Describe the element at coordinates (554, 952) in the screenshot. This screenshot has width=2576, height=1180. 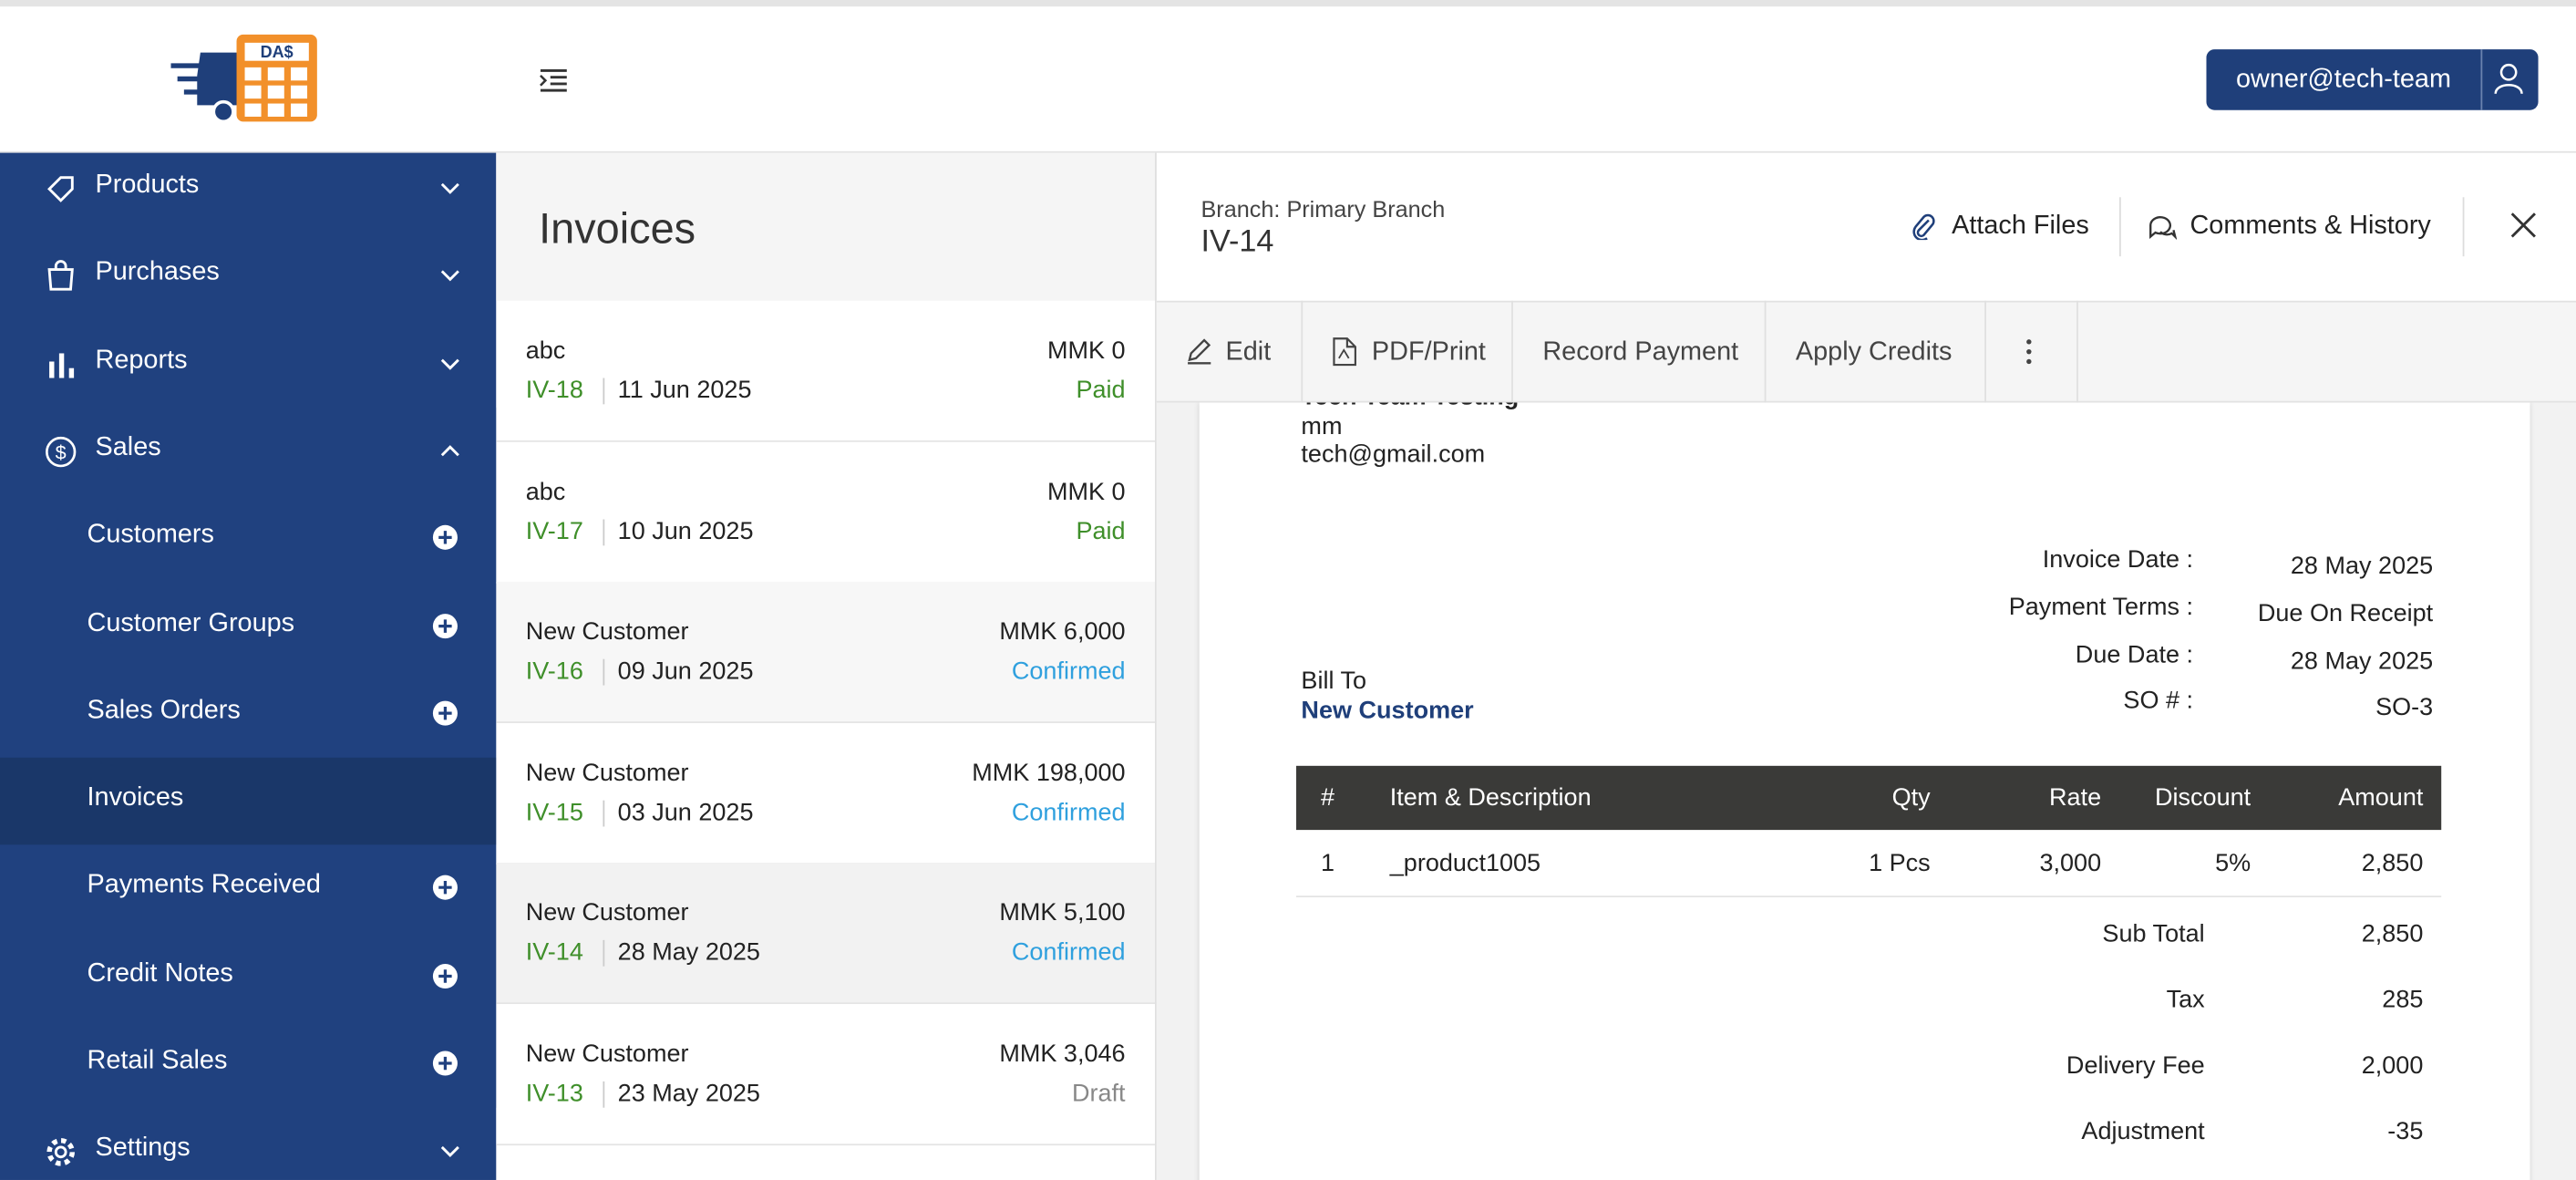
I see `row-number: IV-14` at that location.